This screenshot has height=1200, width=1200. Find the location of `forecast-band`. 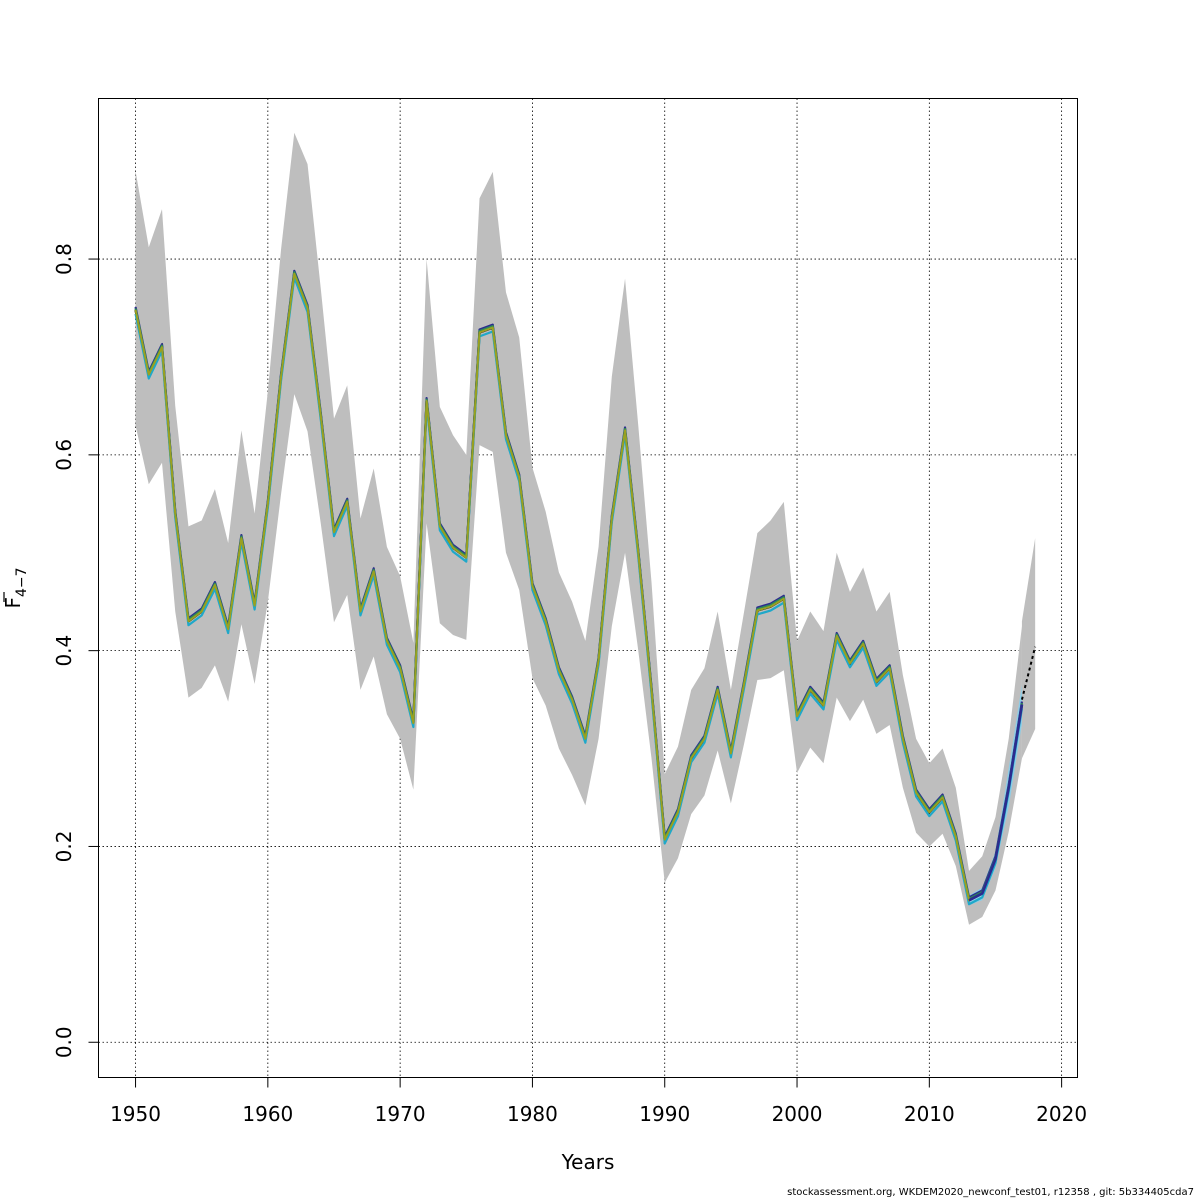

forecast-band is located at coordinates (1028, 648).